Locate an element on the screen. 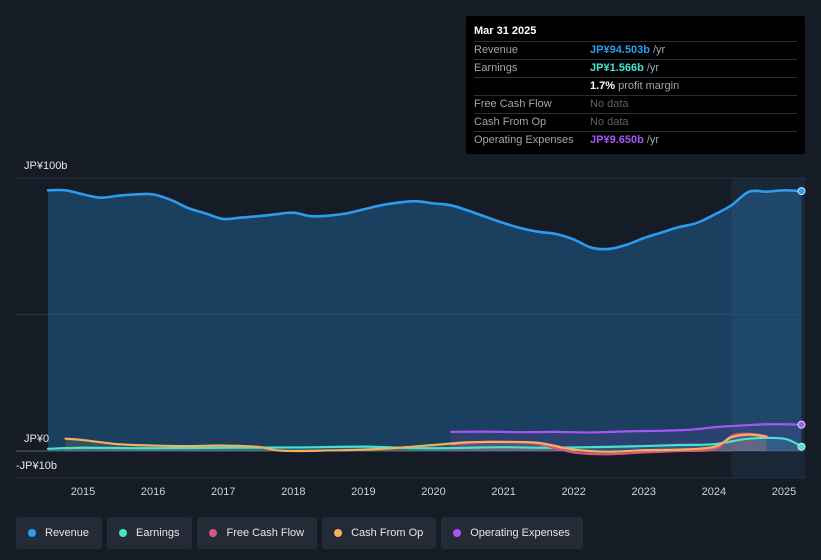  x-tick-label: 2021 is located at coordinates (503, 492).